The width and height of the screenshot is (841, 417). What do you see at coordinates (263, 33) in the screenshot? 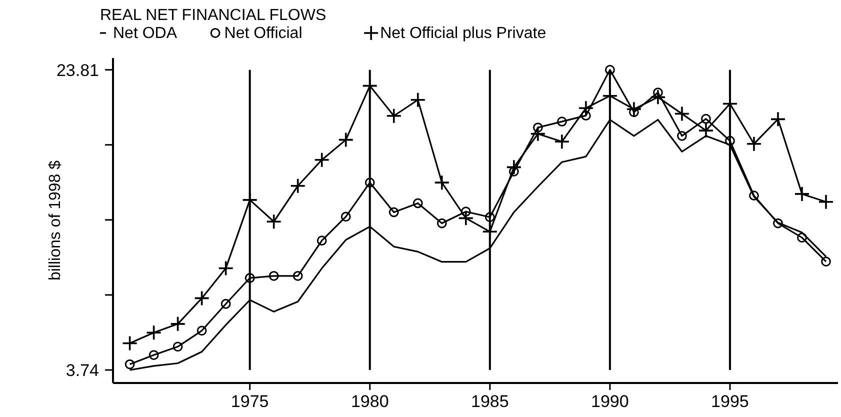
I see `legend-label: Net Official` at bounding box center [263, 33].